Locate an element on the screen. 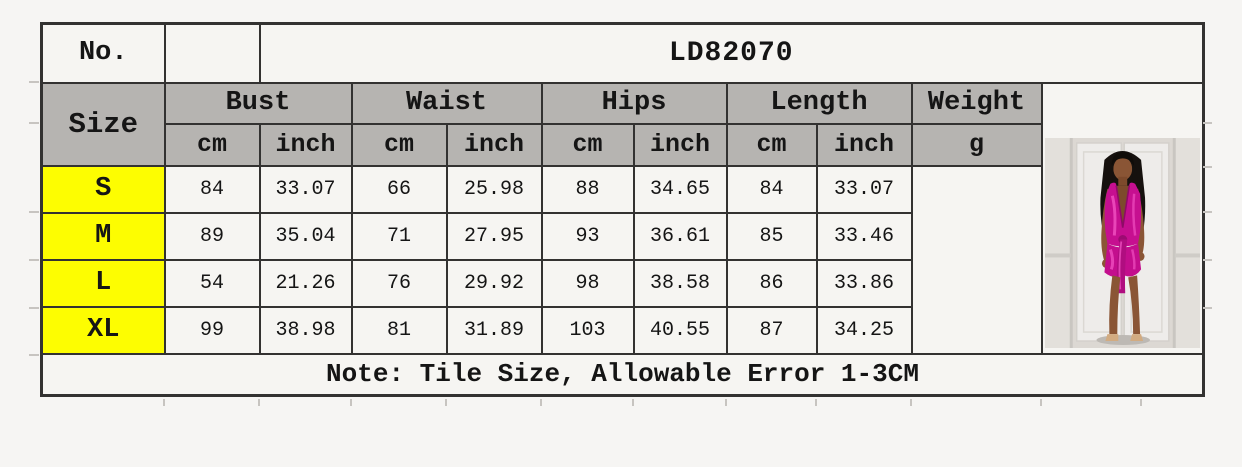 Image resolution: width=1242 pixels, height=467 pixels. size-l-cell: L is located at coordinates (103, 283).